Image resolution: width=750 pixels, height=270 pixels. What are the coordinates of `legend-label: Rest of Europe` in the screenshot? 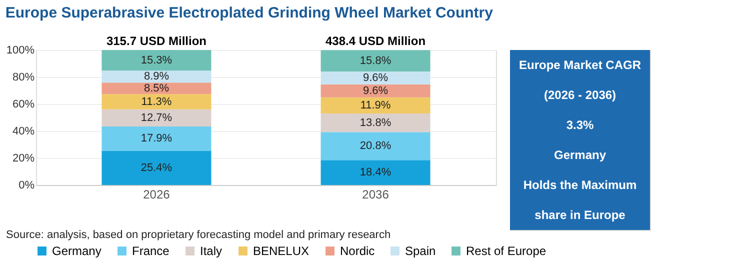 It's located at (506, 251).